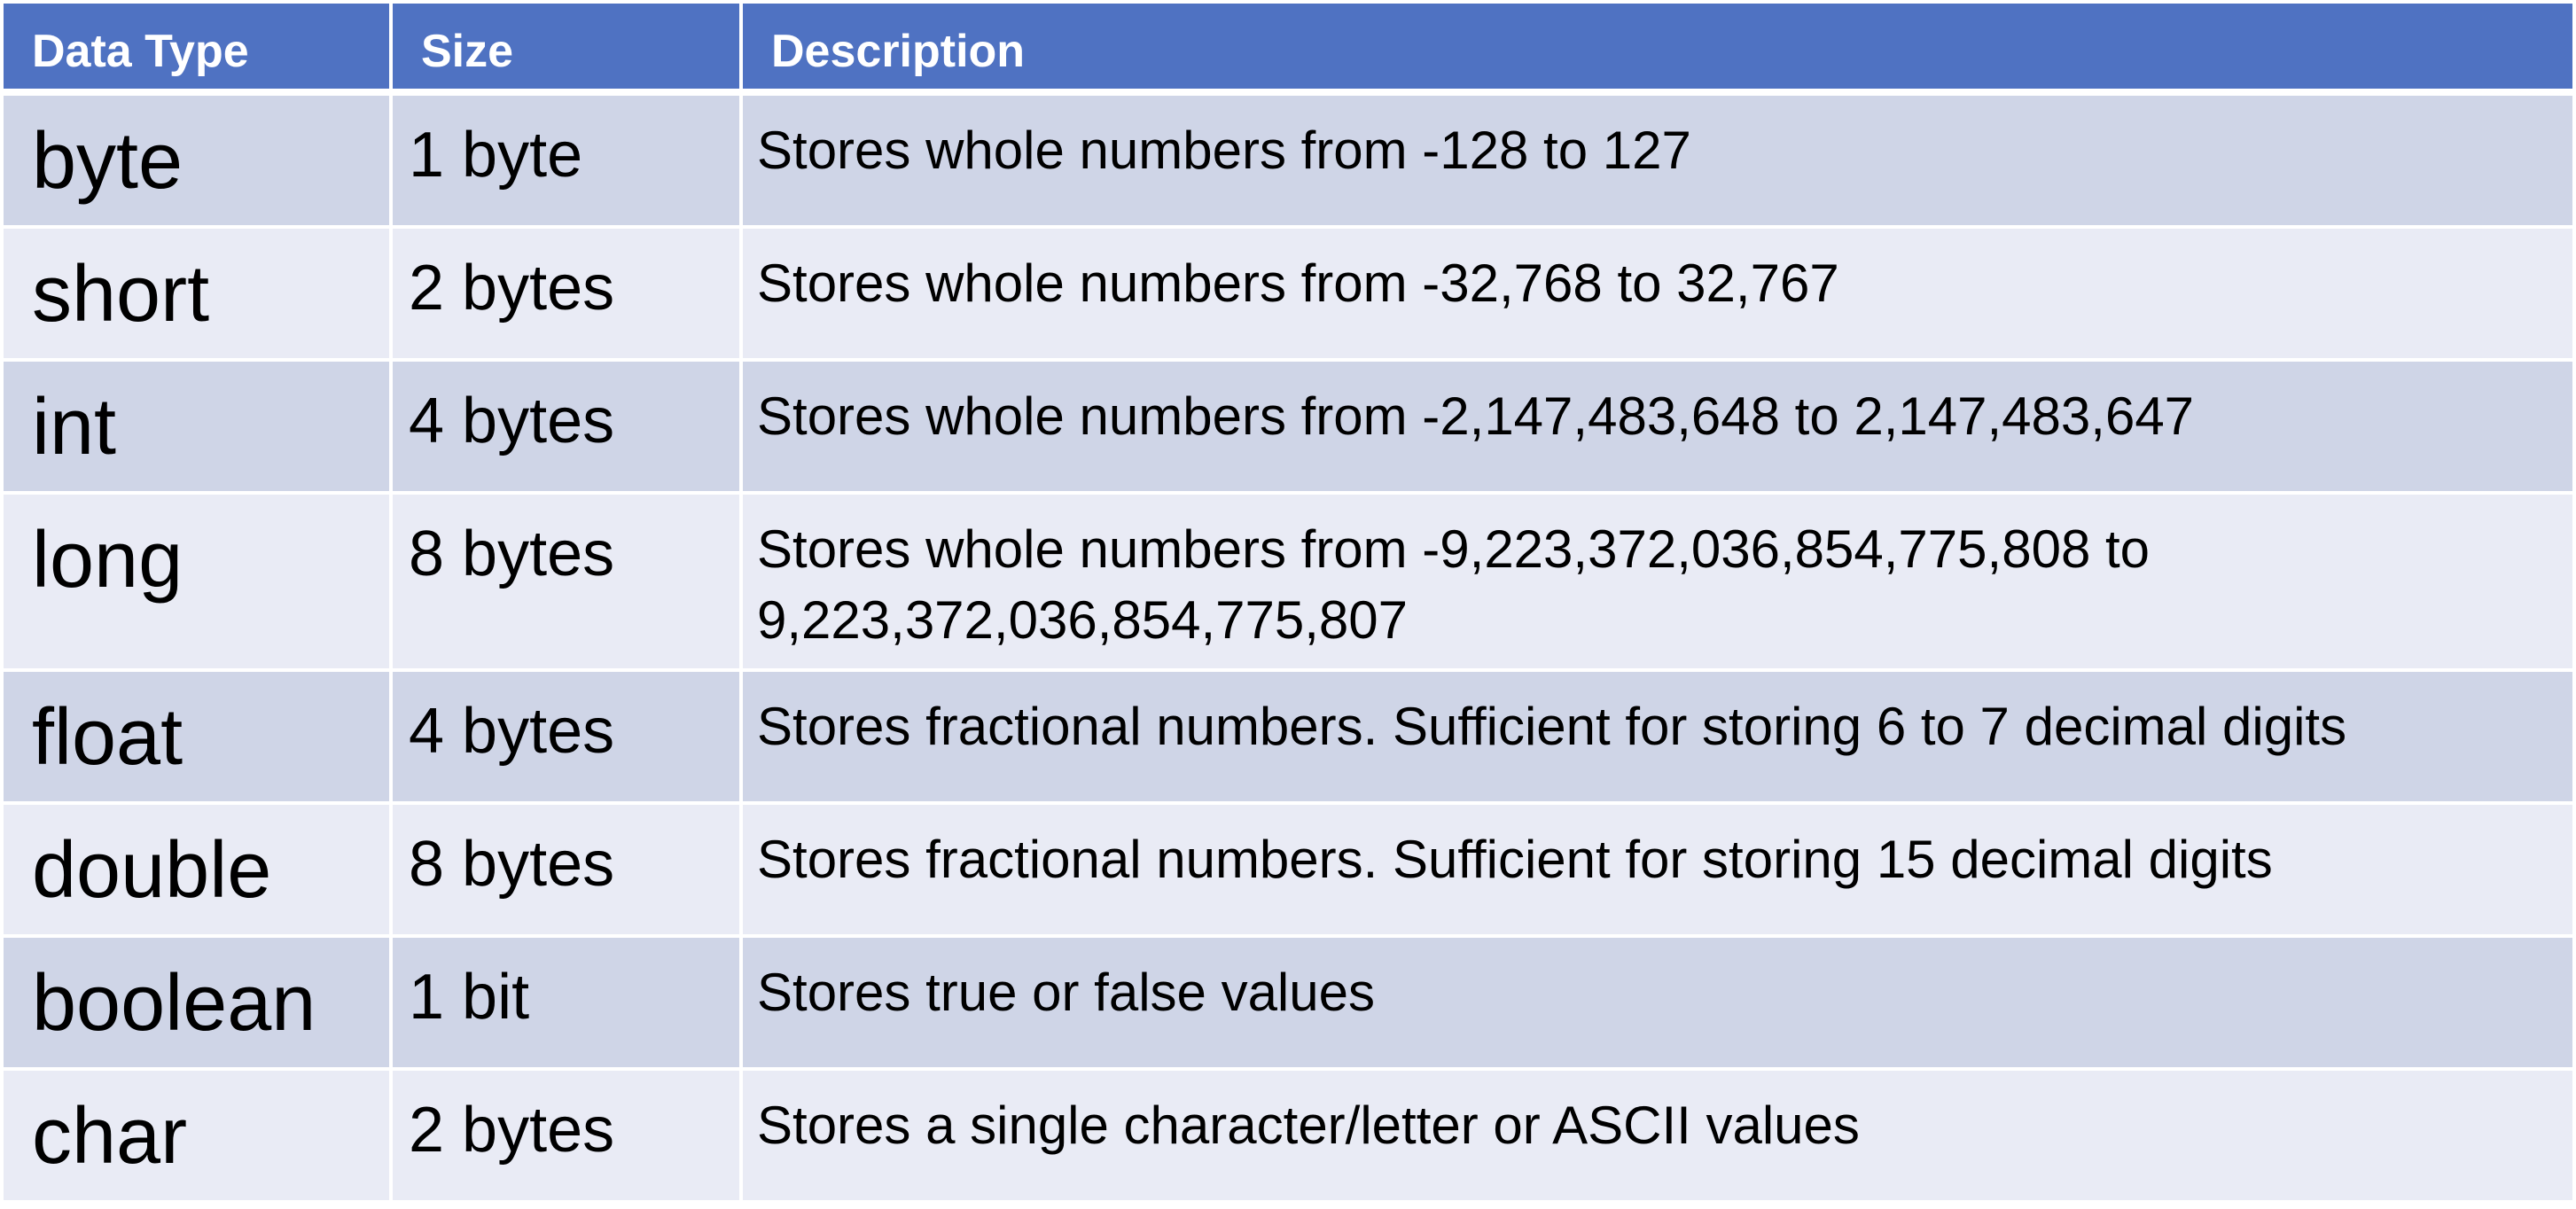 Image resolution: width=2576 pixels, height=1209 pixels. I want to click on cell-type-byte: byte, so click(198, 162).